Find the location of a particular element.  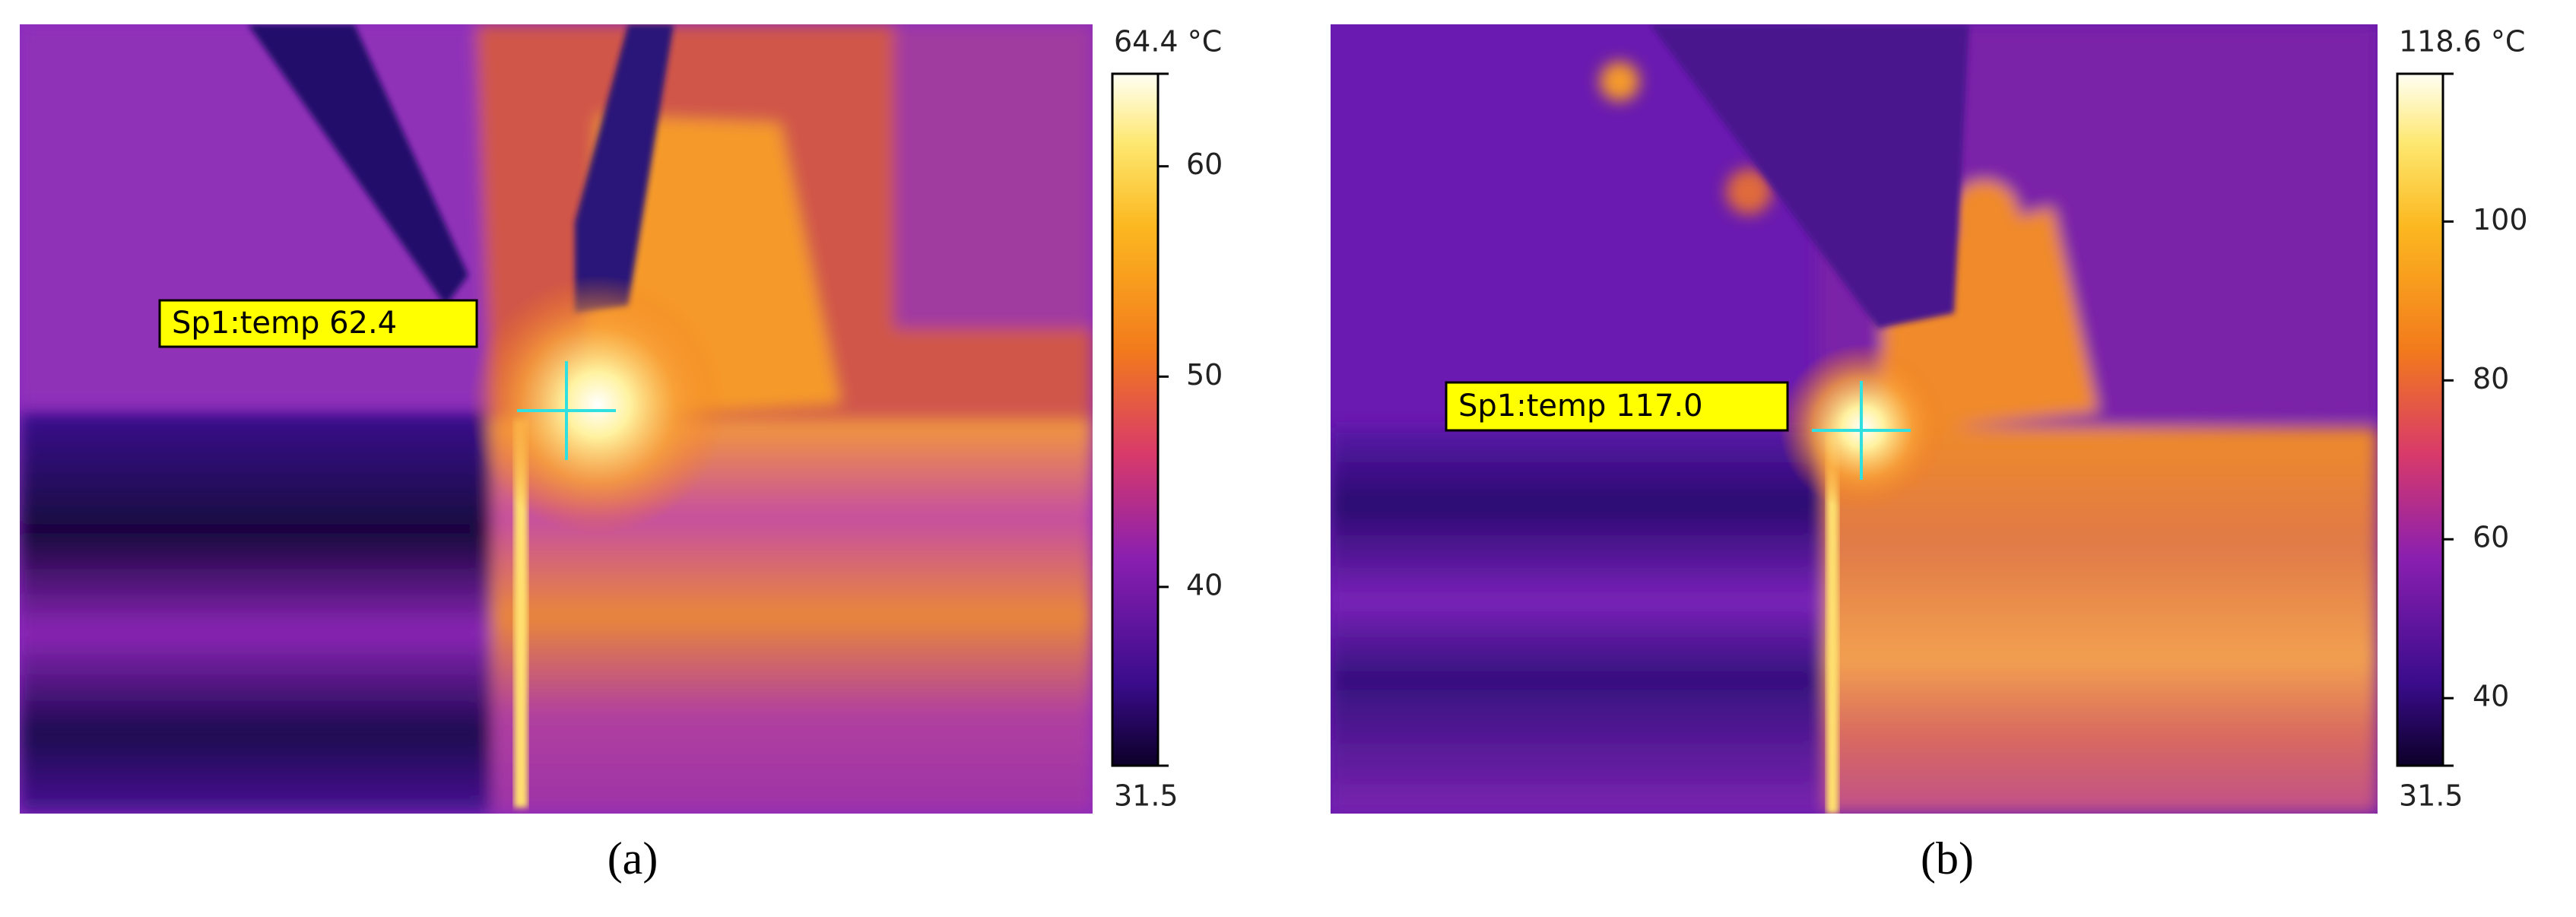

colorbar-tick-label: 50 is located at coordinates (1204, 375).